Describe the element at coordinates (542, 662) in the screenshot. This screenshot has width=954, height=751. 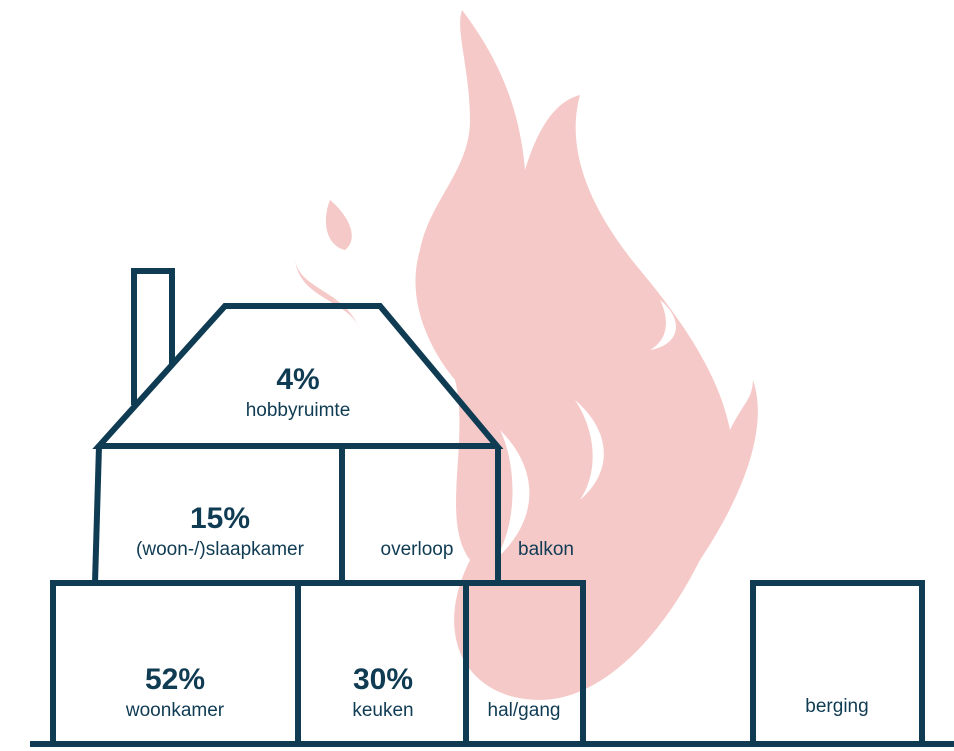
I see `balkon-hal-wall` at that location.